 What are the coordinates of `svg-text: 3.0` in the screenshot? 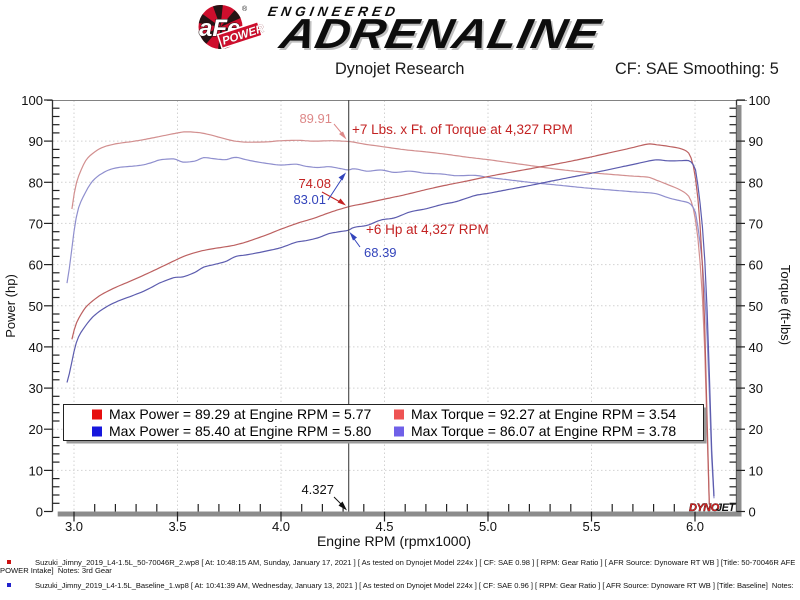 It's located at (74, 526).